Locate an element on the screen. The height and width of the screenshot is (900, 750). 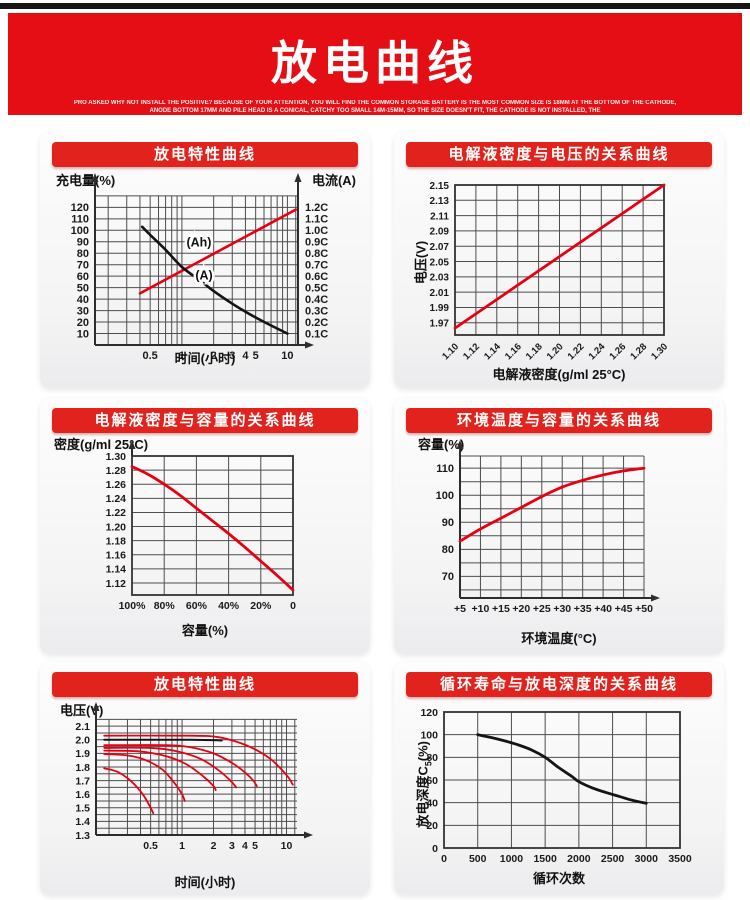
x-tick-label: +15 is located at coordinates (501, 609).